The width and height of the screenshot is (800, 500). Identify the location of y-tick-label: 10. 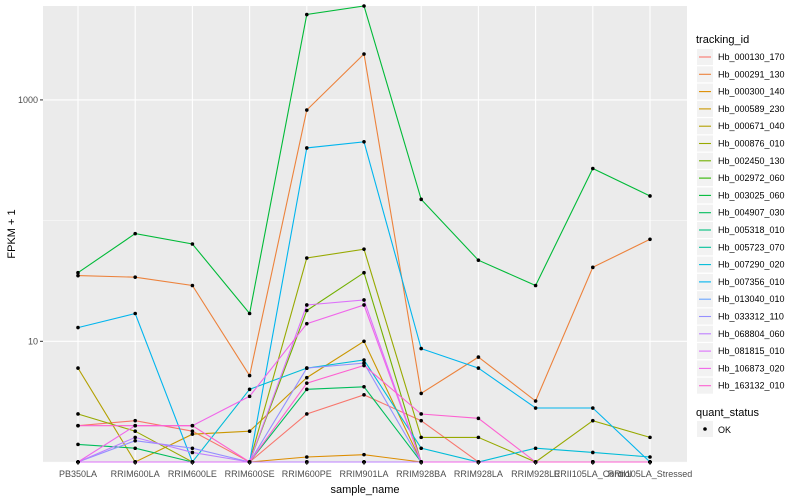
(33, 341).